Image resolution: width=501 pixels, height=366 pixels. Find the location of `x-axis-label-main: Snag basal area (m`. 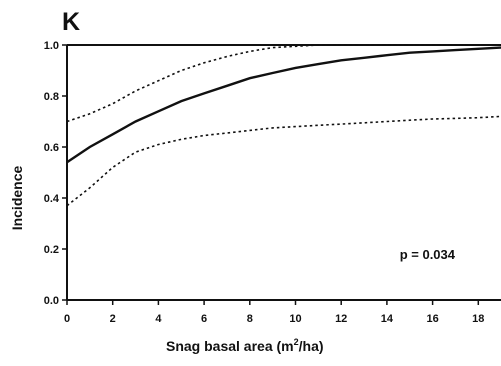

x-axis-label-main: Snag basal area (m is located at coordinates (230, 346).